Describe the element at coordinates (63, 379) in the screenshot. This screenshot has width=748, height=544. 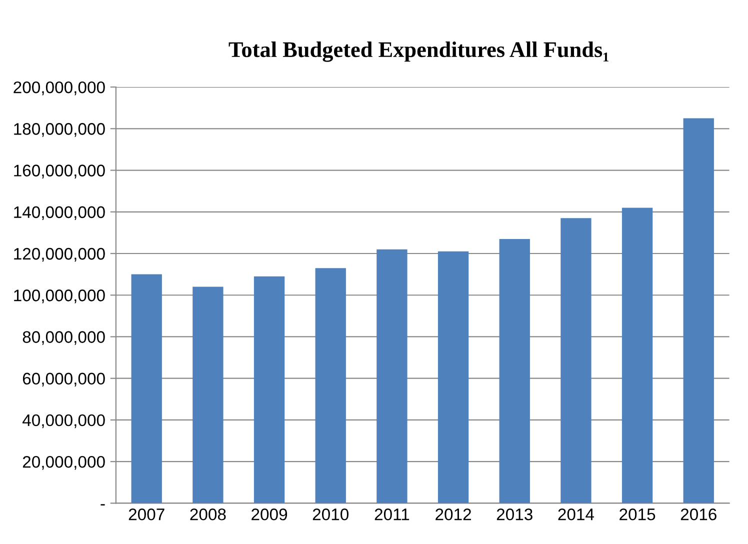
I see `y-tick-label: 60,000,000` at that location.